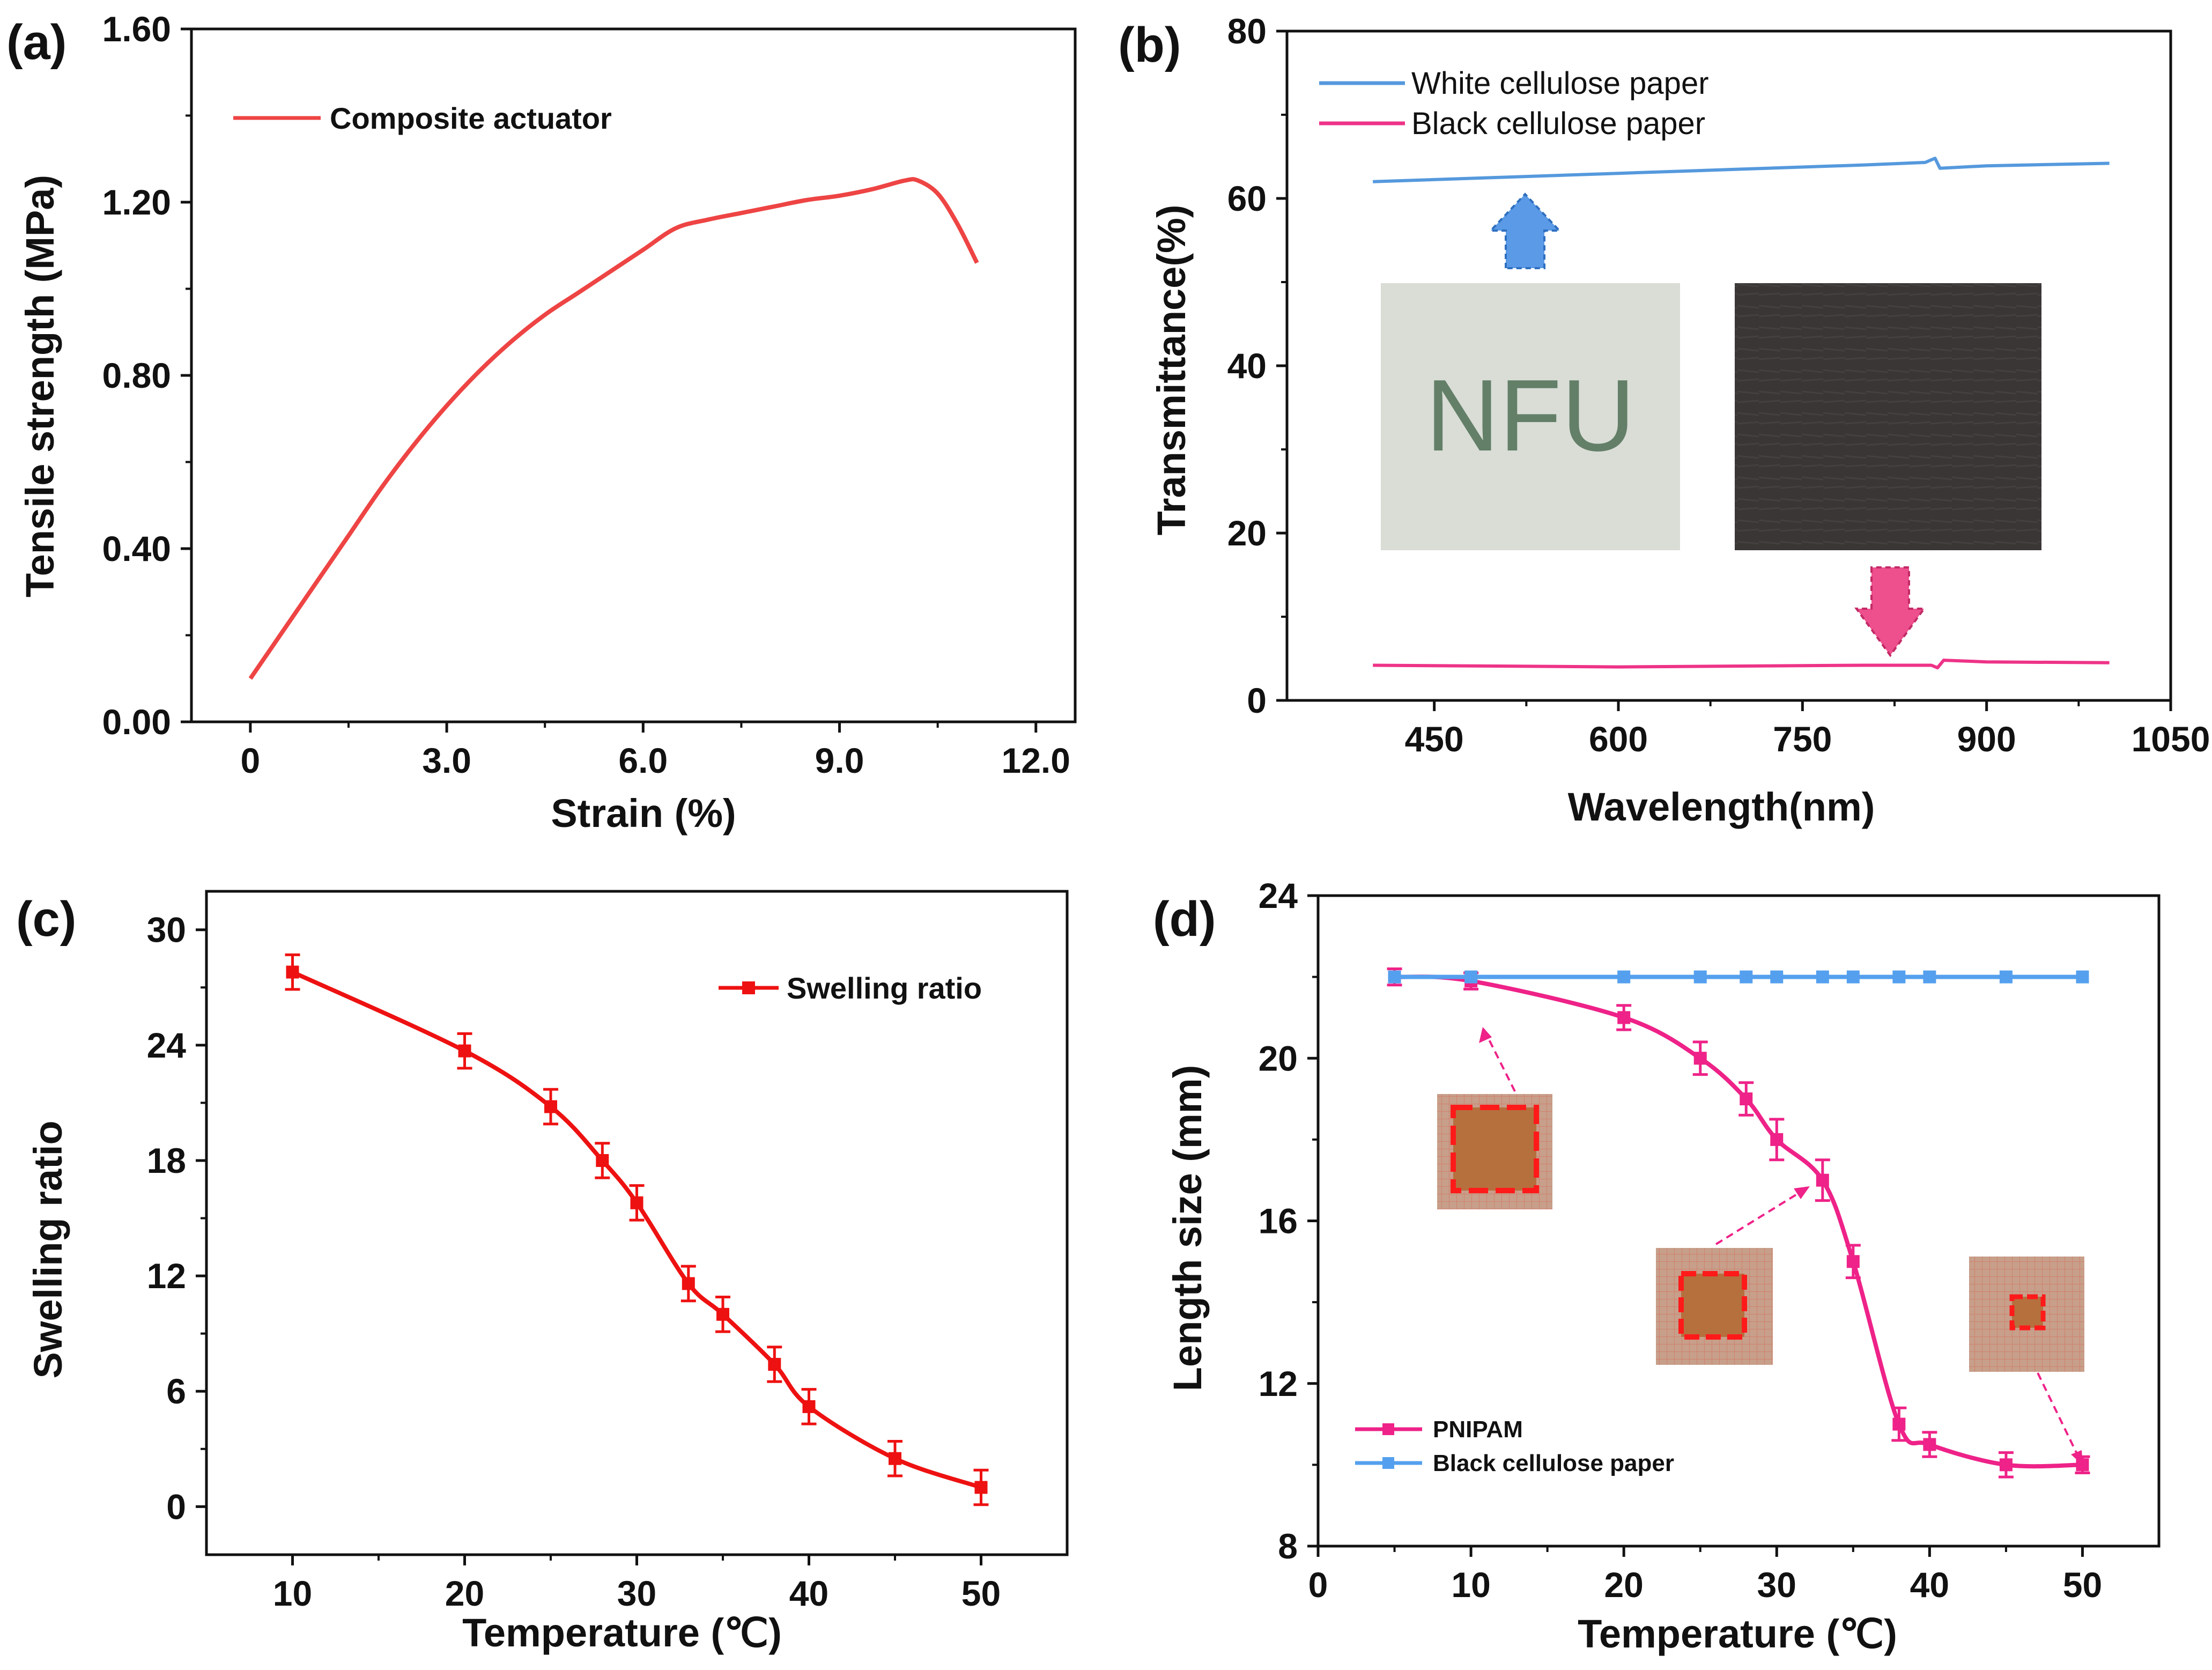 The height and width of the screenshot is (1670, 2212). Describe the element at coordinates (136, 375) in the screenshot. I see `y-tick-label: 0.80` at that location.